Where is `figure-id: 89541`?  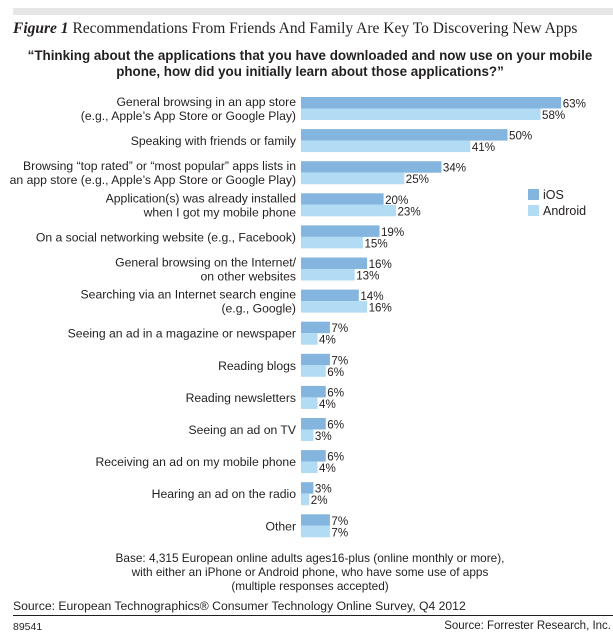 figure-id: 89541 is located at coordinates (28, 627).